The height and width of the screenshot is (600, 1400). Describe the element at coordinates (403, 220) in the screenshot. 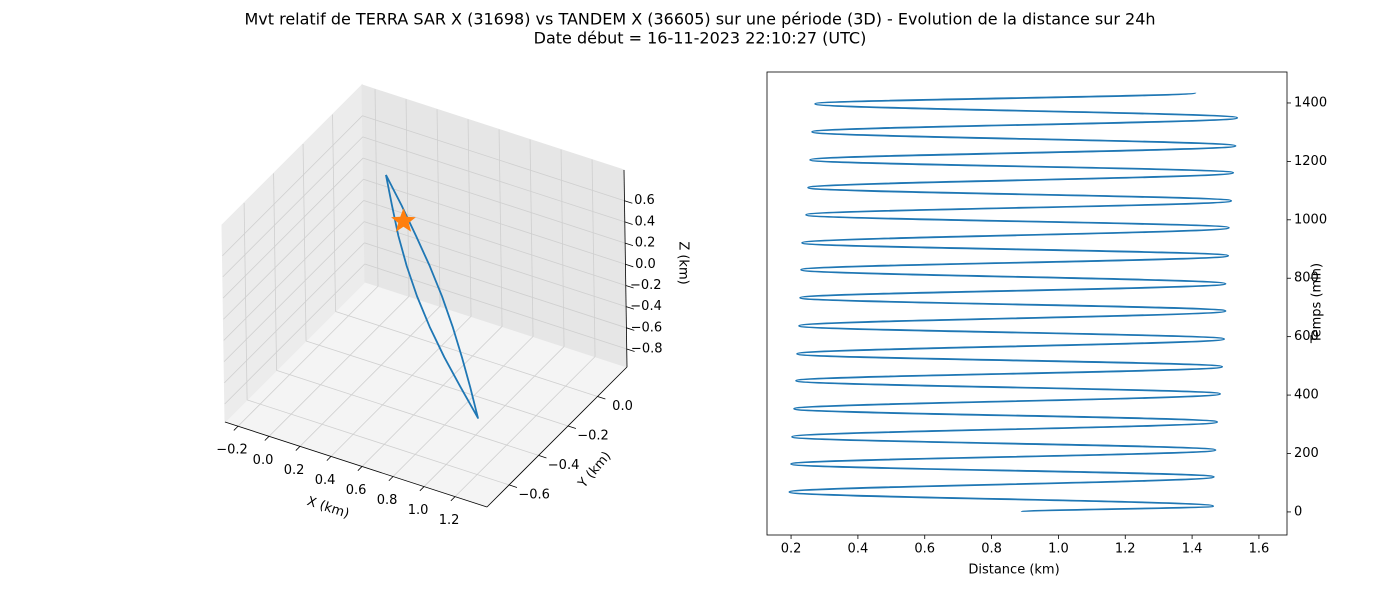

I see `star-marker` at that location.